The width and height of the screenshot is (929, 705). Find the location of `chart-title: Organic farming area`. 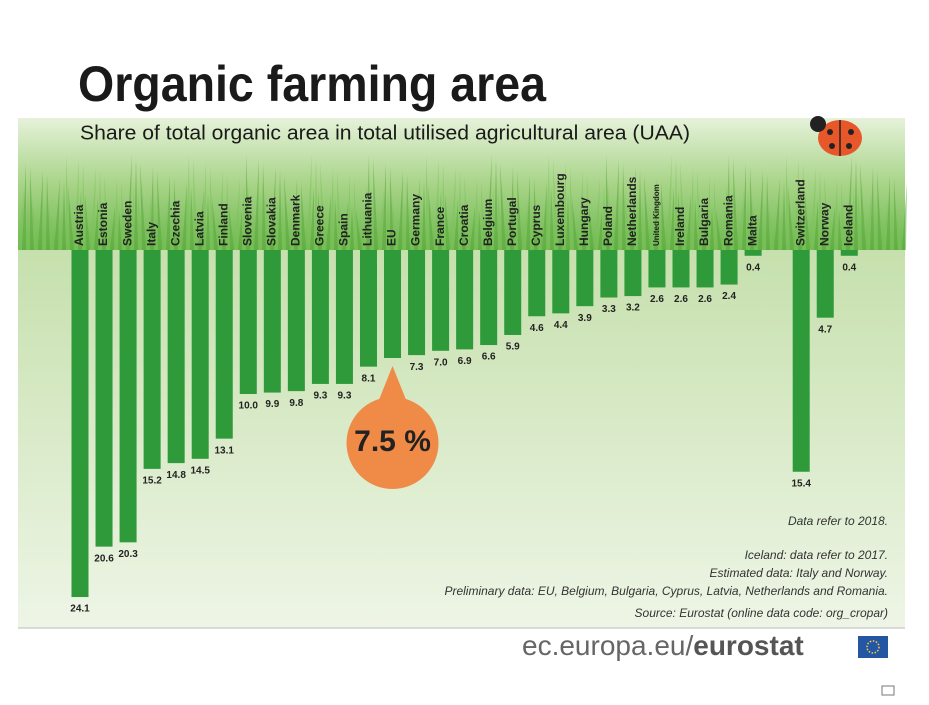

chart-title: Organic farming area is located at coordinates (312, 84).